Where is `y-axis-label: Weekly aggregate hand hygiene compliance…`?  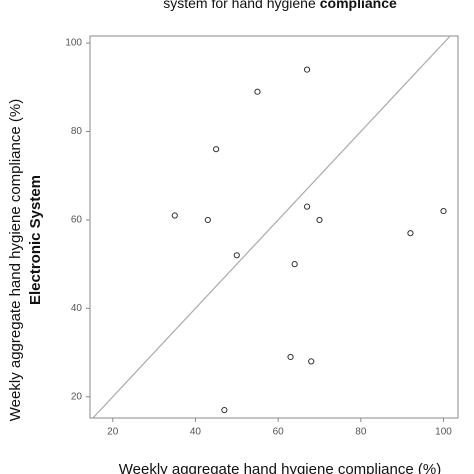
y-axis-label: Weekly aggregate hand hygiene compliance… is located at coordinates (15, 260).